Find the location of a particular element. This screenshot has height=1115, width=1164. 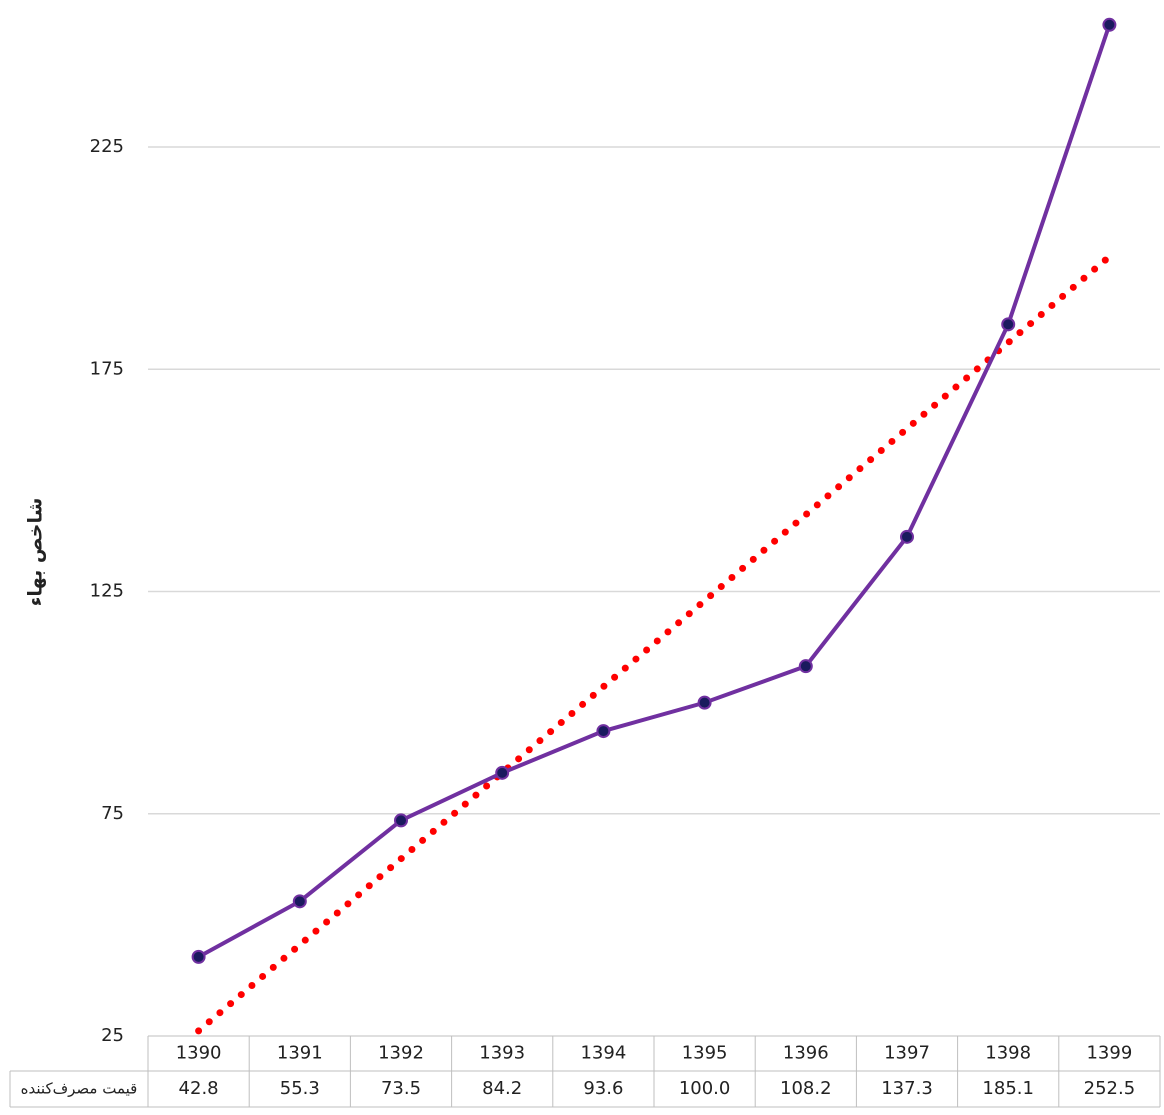

table-value: 108.2 is located at coordinates (806, 1088).